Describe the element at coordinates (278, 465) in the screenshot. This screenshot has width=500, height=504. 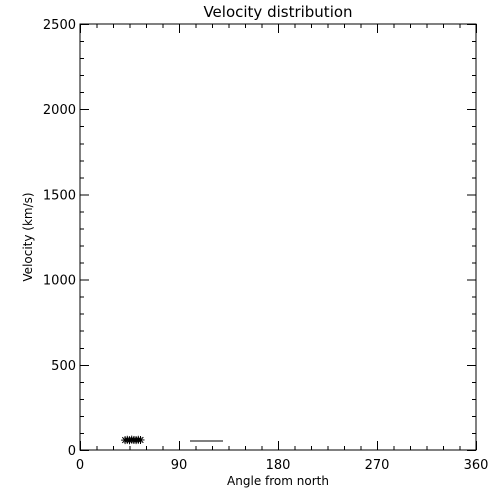
I see `x-tick-label: 180` at that location.